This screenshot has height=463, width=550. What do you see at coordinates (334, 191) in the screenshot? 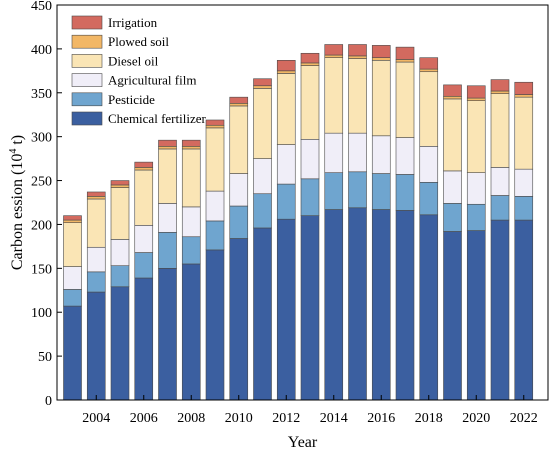
I see `bar-segment-pesticide-2014` at bounding box center [334, 191].